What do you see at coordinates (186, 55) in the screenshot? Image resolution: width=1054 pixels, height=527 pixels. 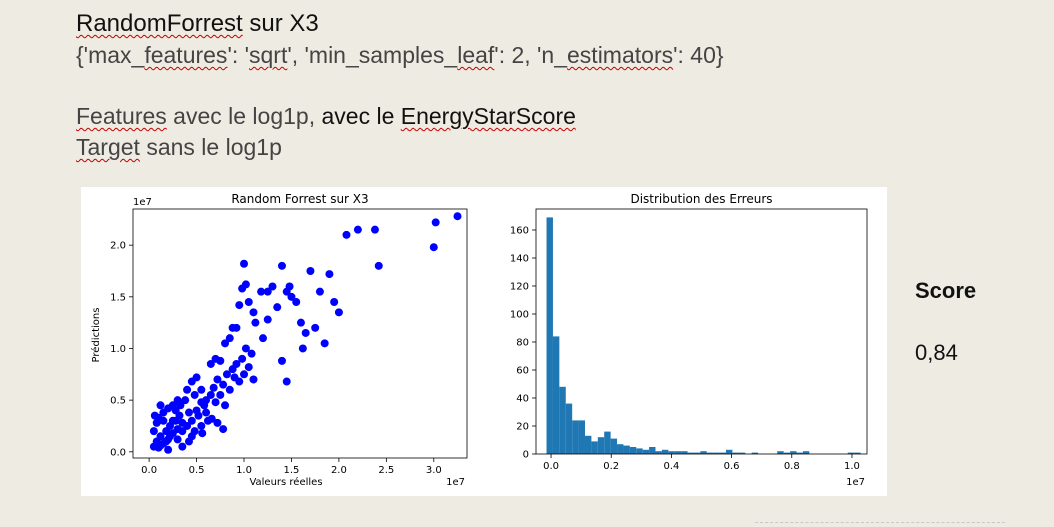 I see `params-text: features` at bounding box center [186, 55].